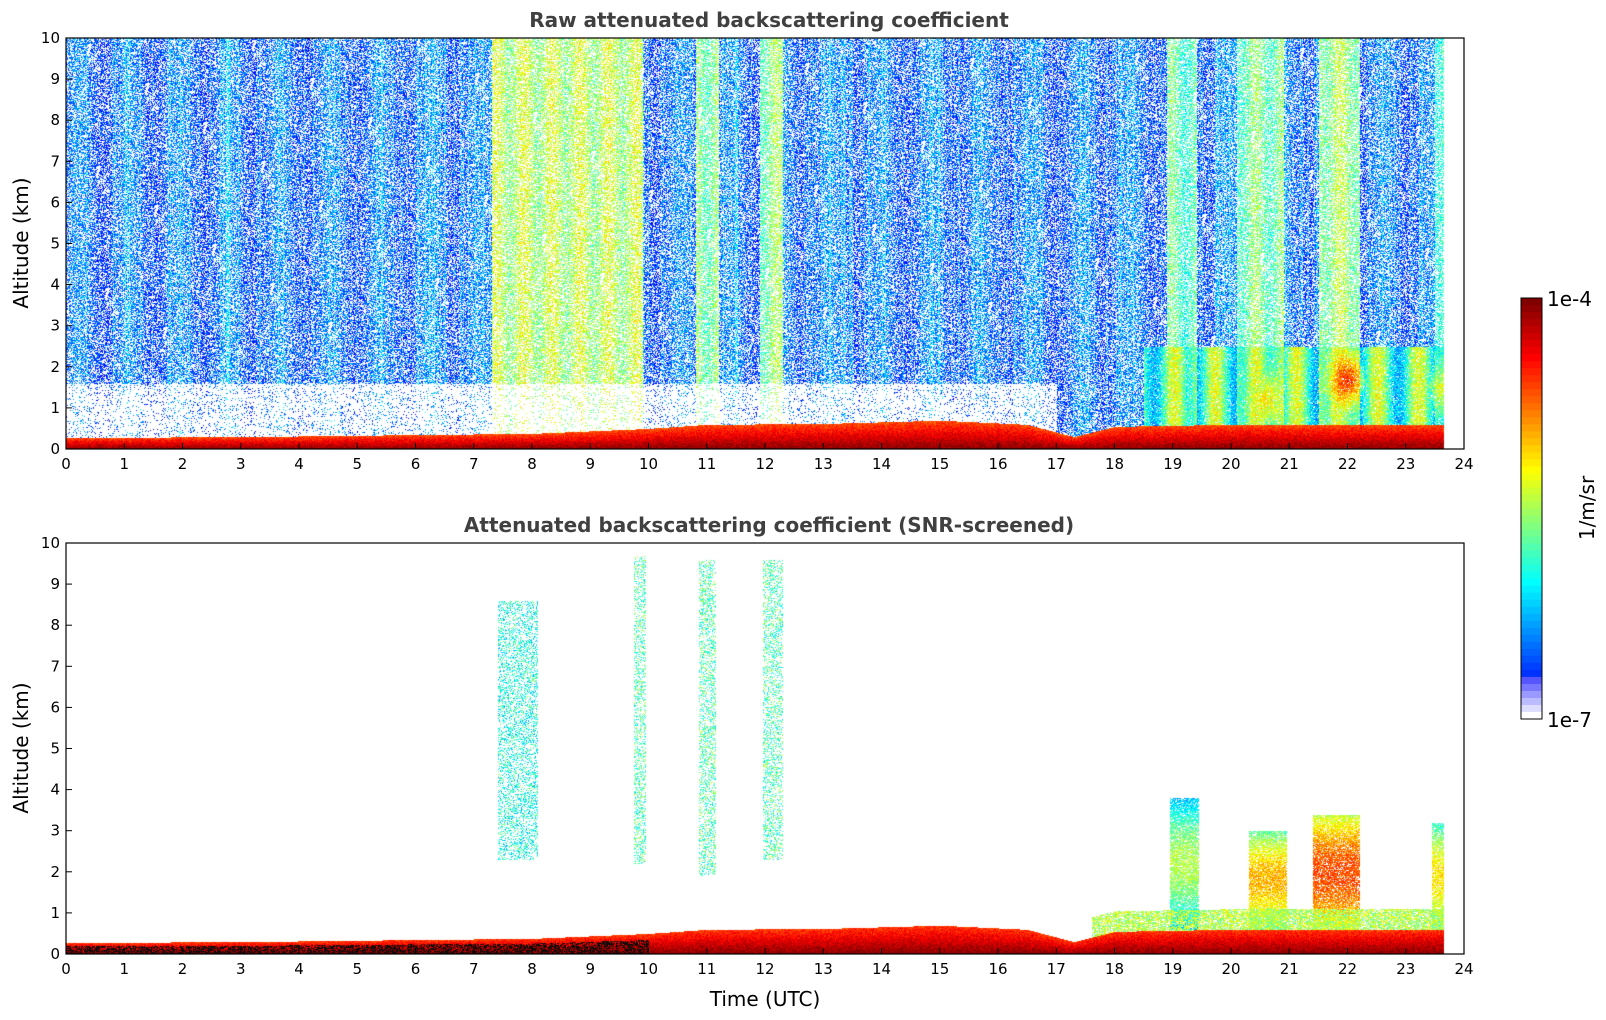 This screenshot has height=1020, width=1606. I want to click on x-tick-label: 23, so click(1405, 464).